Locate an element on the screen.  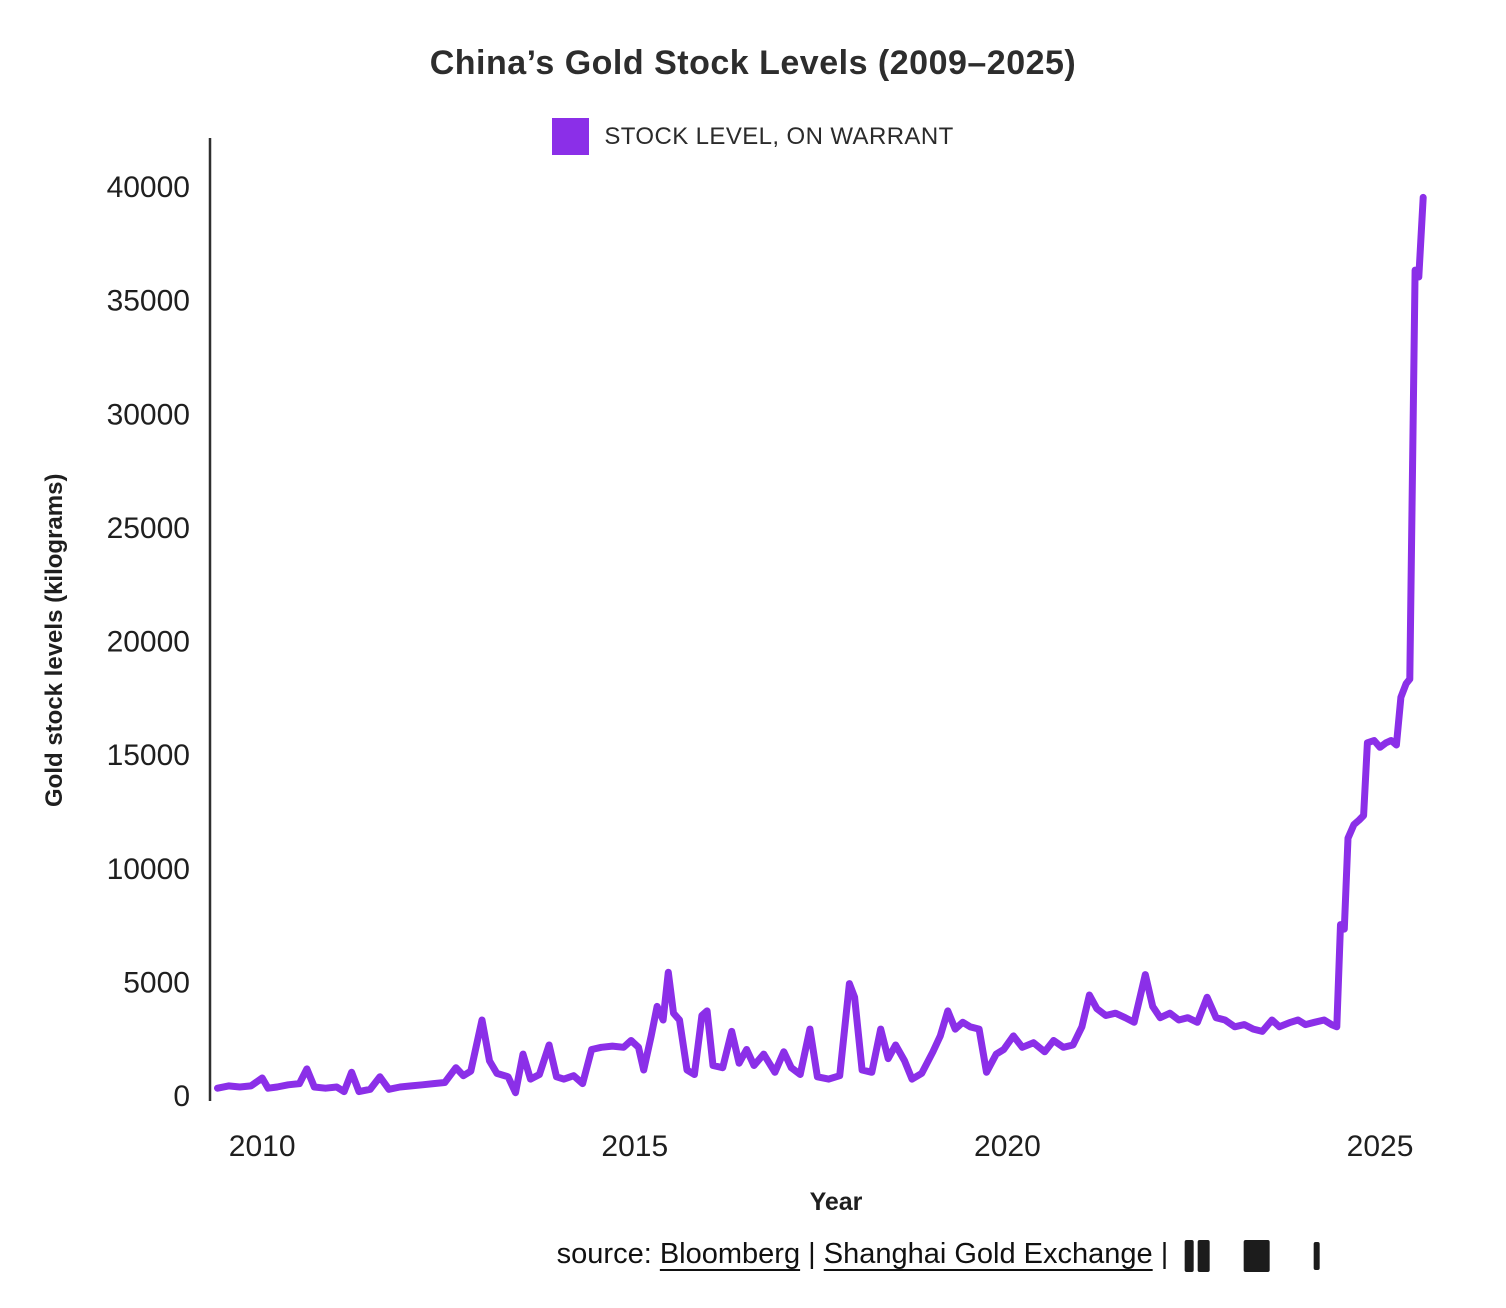
y-tick-label: 15000 is located at coordinates (148, 755).